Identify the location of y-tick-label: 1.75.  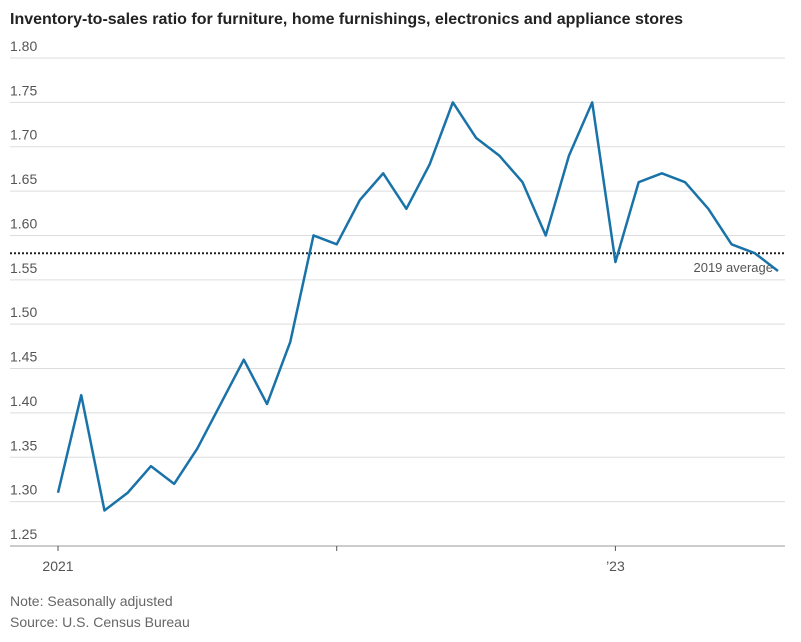
(23, 90).